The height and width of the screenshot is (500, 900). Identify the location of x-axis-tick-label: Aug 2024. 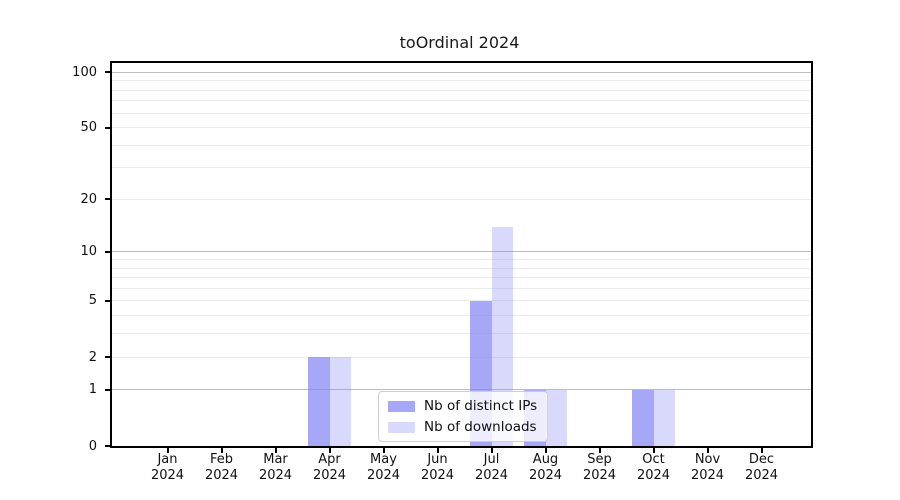
(545, 467).